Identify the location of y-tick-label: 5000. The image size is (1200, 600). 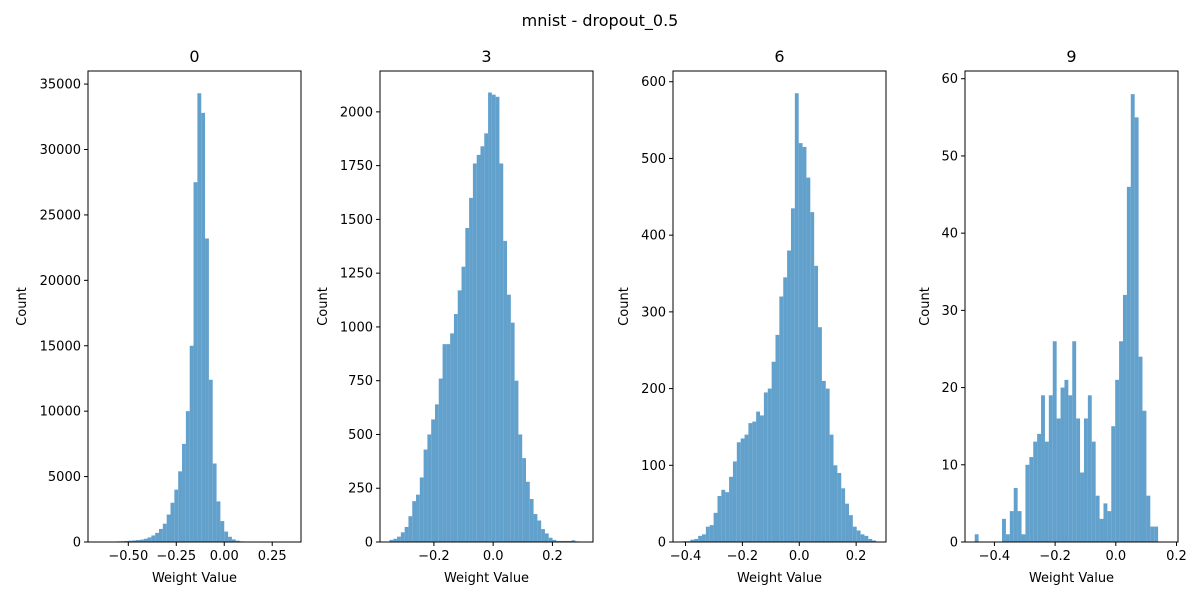
(64, 477).